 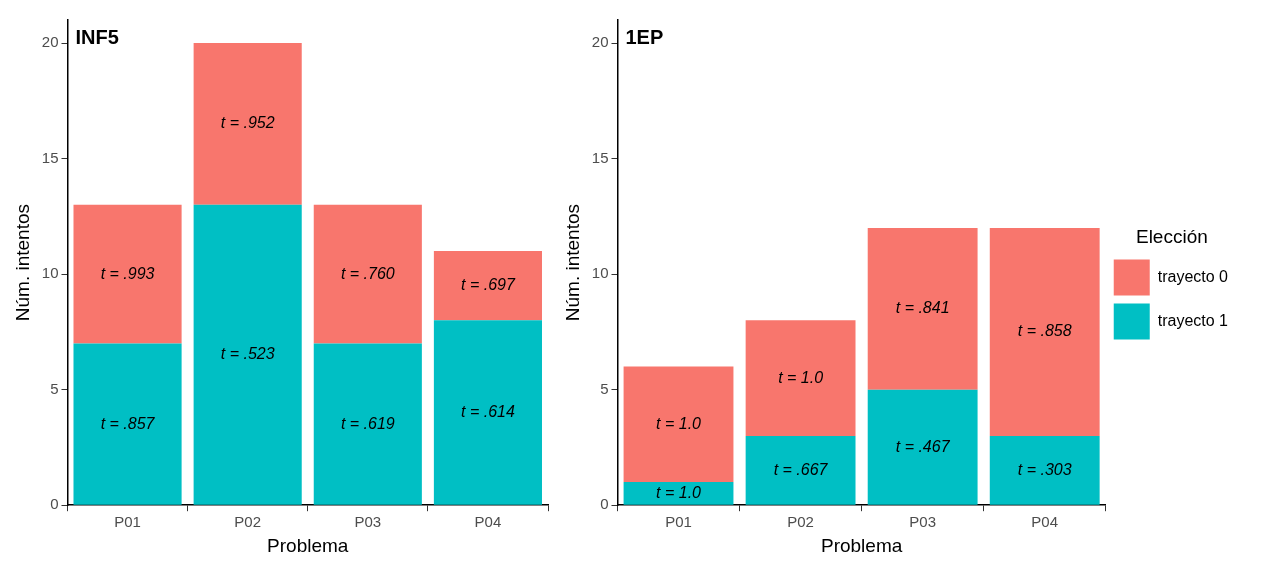 What do you see at coordinates (644, 36) in the screenshot?
I see `chart-title: 1EP` at bounding box center [644, 36].